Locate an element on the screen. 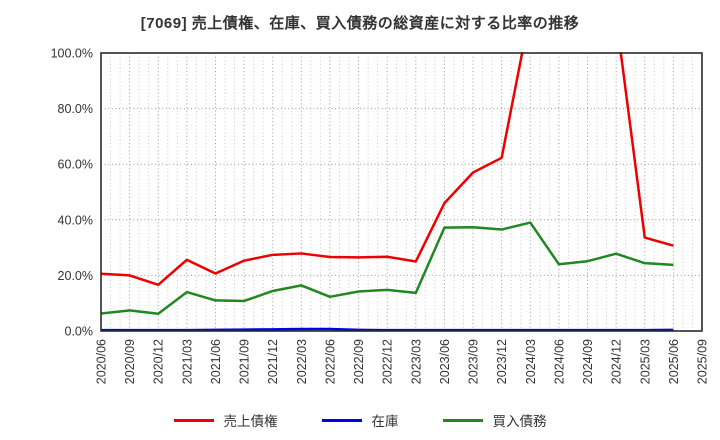  x-tick-label: 2020/12 is located at coordinates (159, 361).